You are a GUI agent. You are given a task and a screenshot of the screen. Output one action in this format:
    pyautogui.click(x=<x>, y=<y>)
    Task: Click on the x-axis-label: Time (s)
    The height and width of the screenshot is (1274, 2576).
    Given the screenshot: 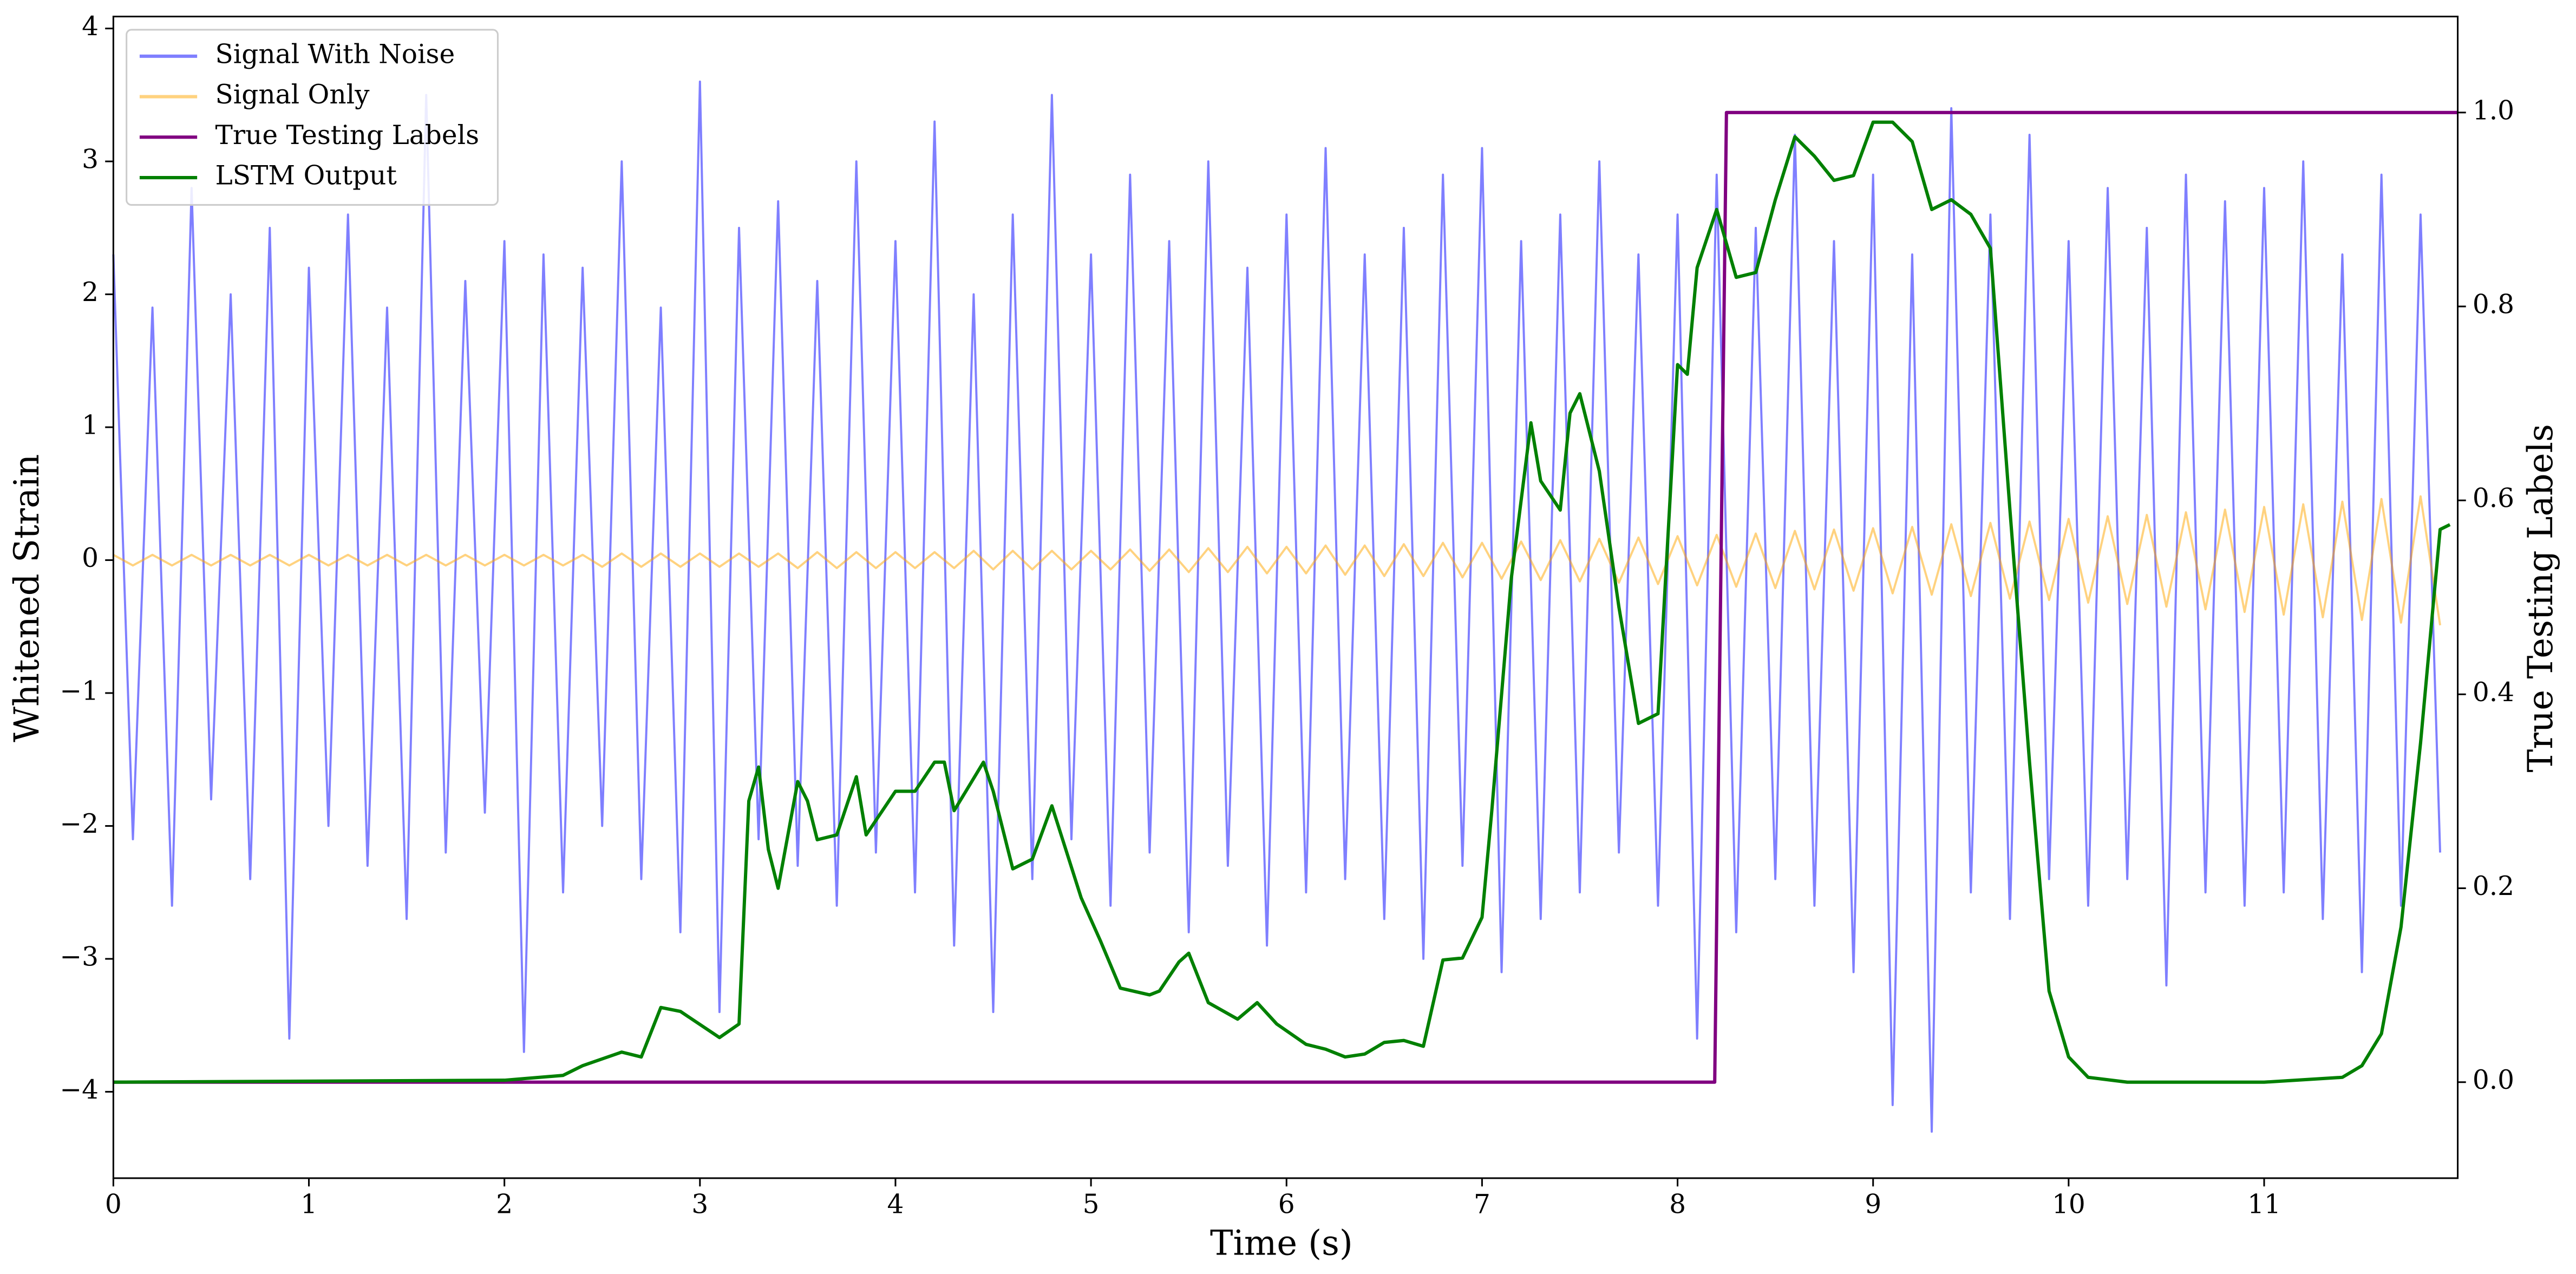 What is the action you would take?
    pyautogui.click(x=1282, y=1243)
    